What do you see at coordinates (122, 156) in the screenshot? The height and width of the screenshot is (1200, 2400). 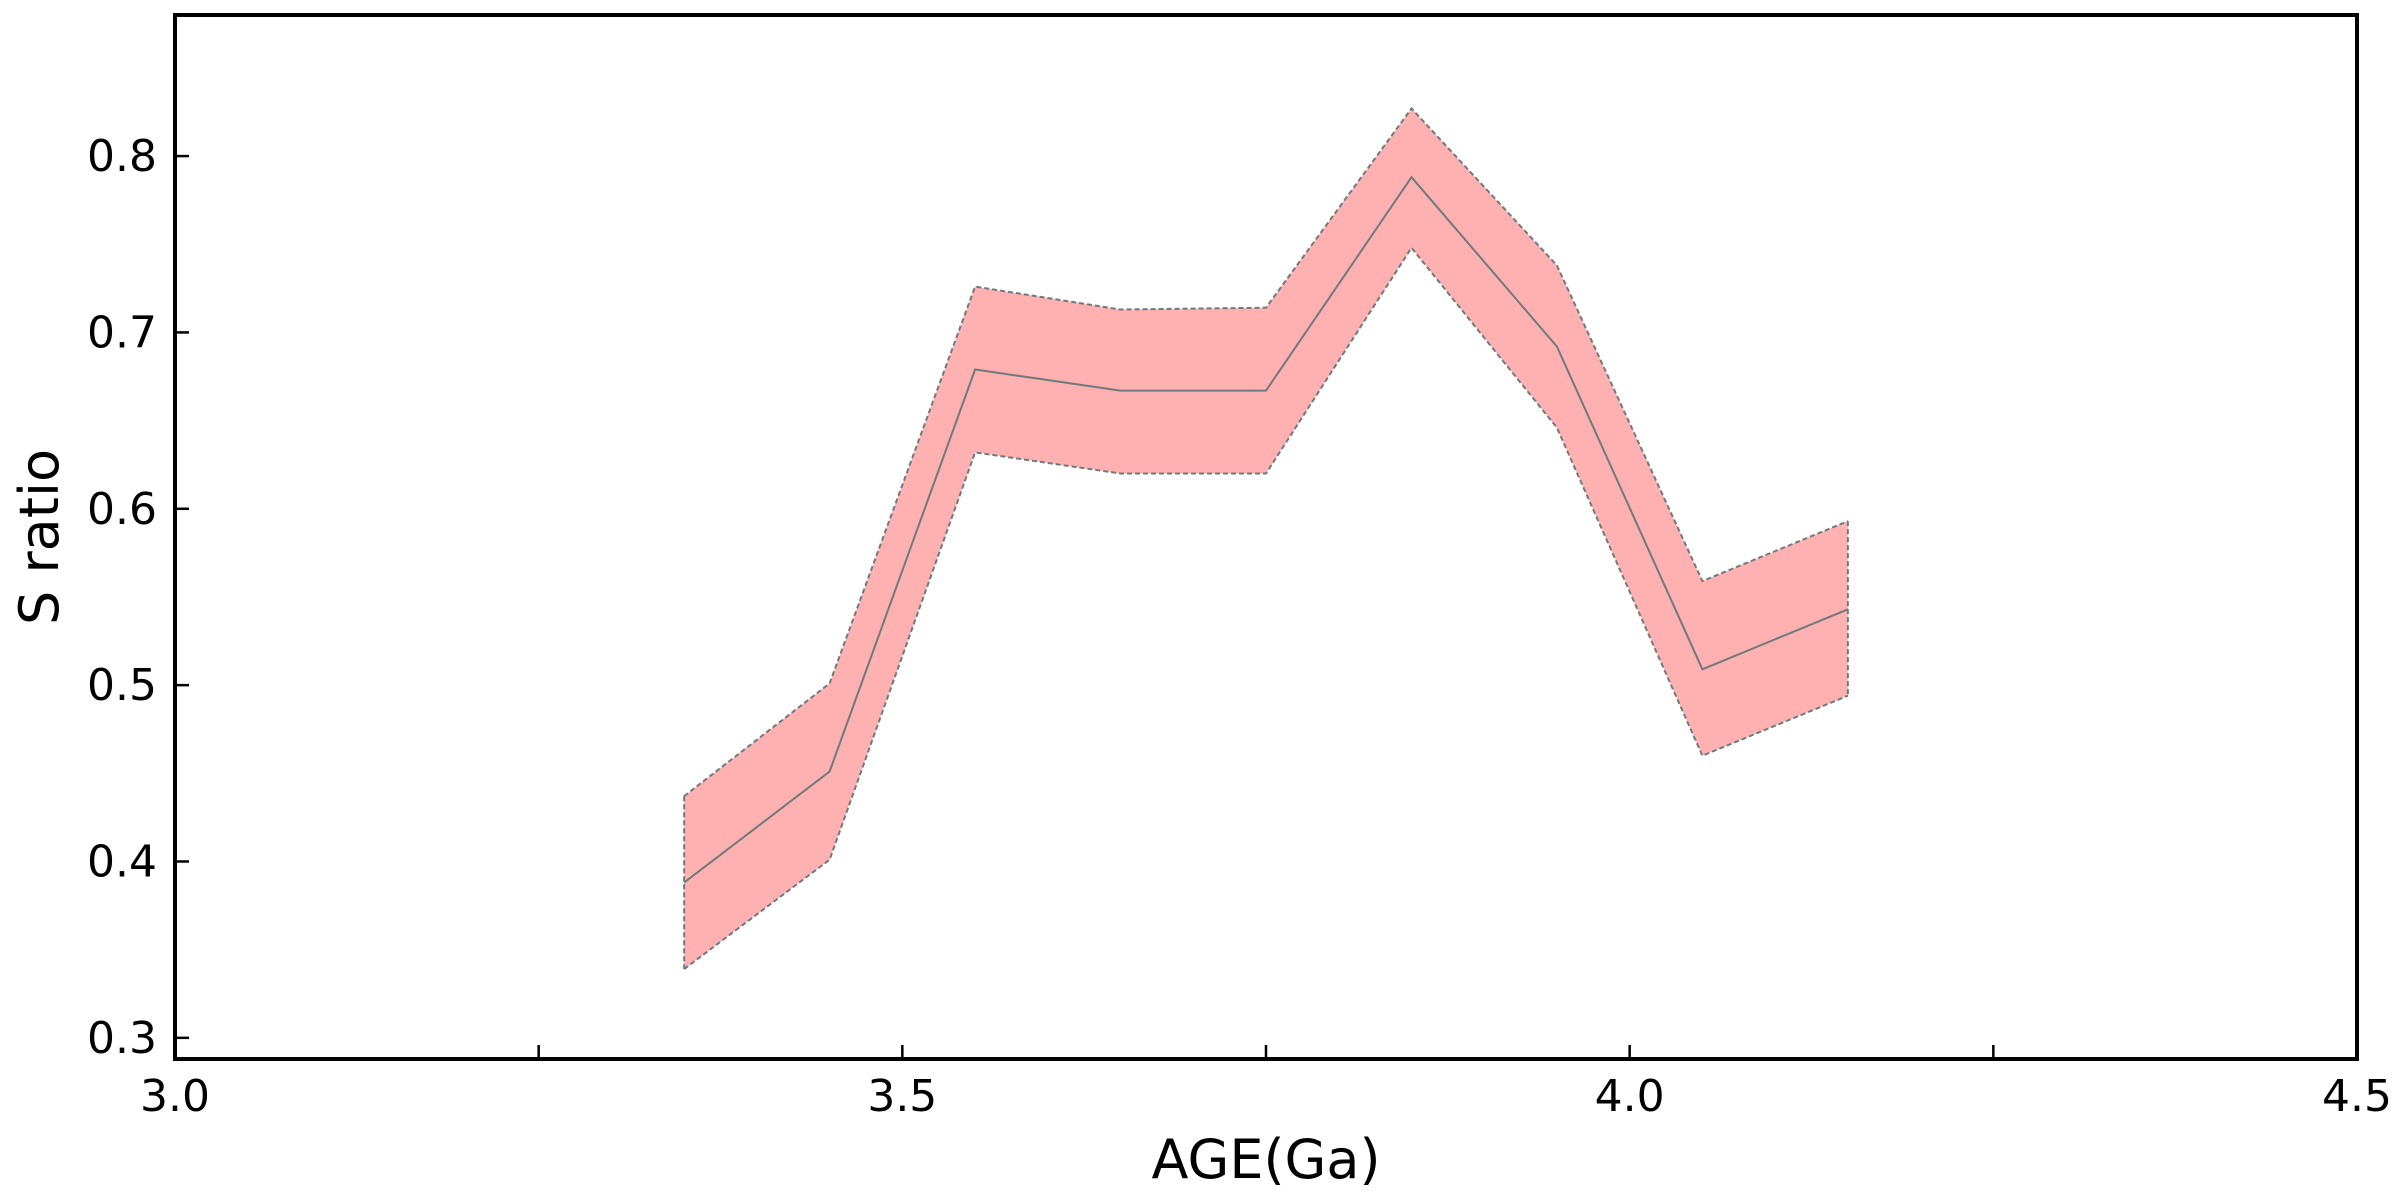 I see `y-tick-label: 0.8` at bounding box center [122, 156].